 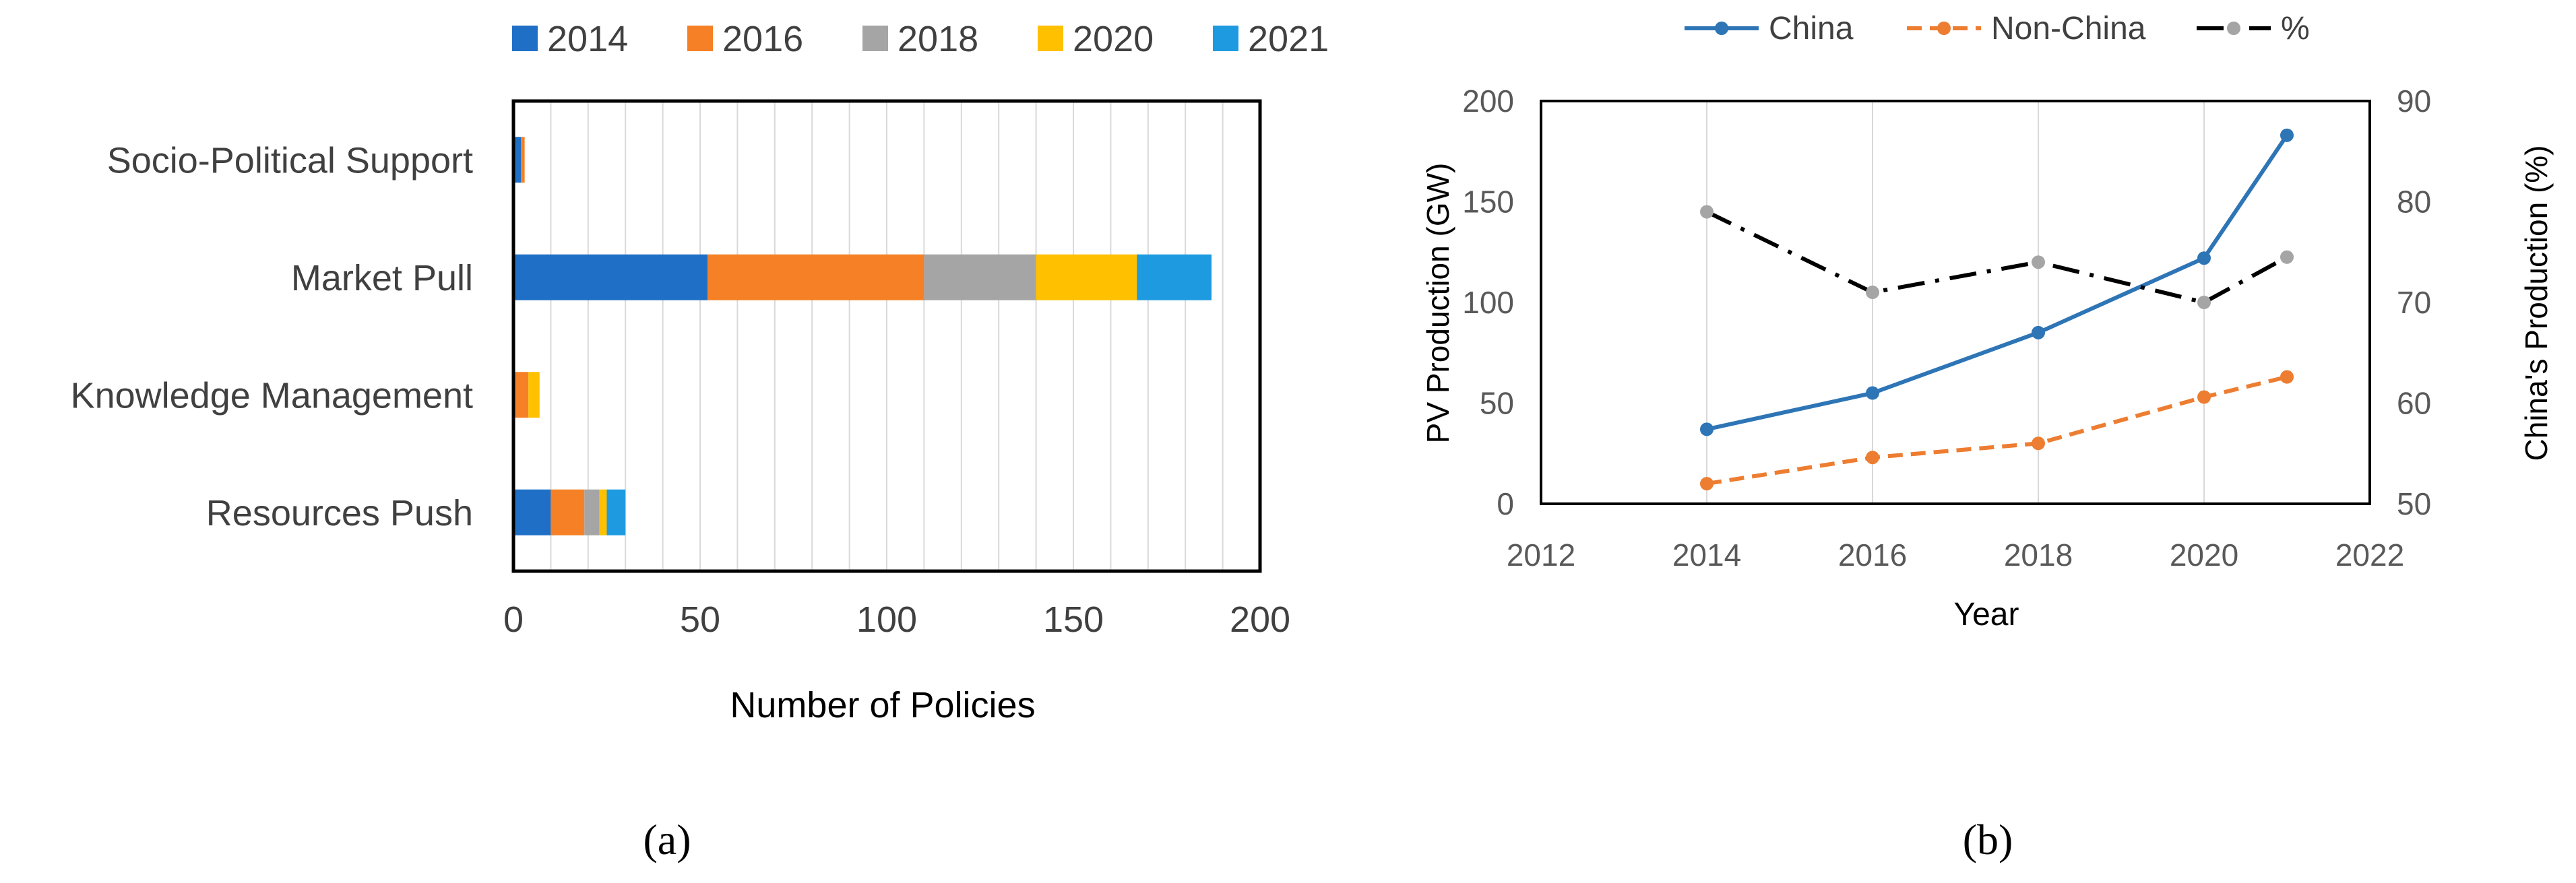 I want to click on legend-label: 2016, so click(x=762, y=39).